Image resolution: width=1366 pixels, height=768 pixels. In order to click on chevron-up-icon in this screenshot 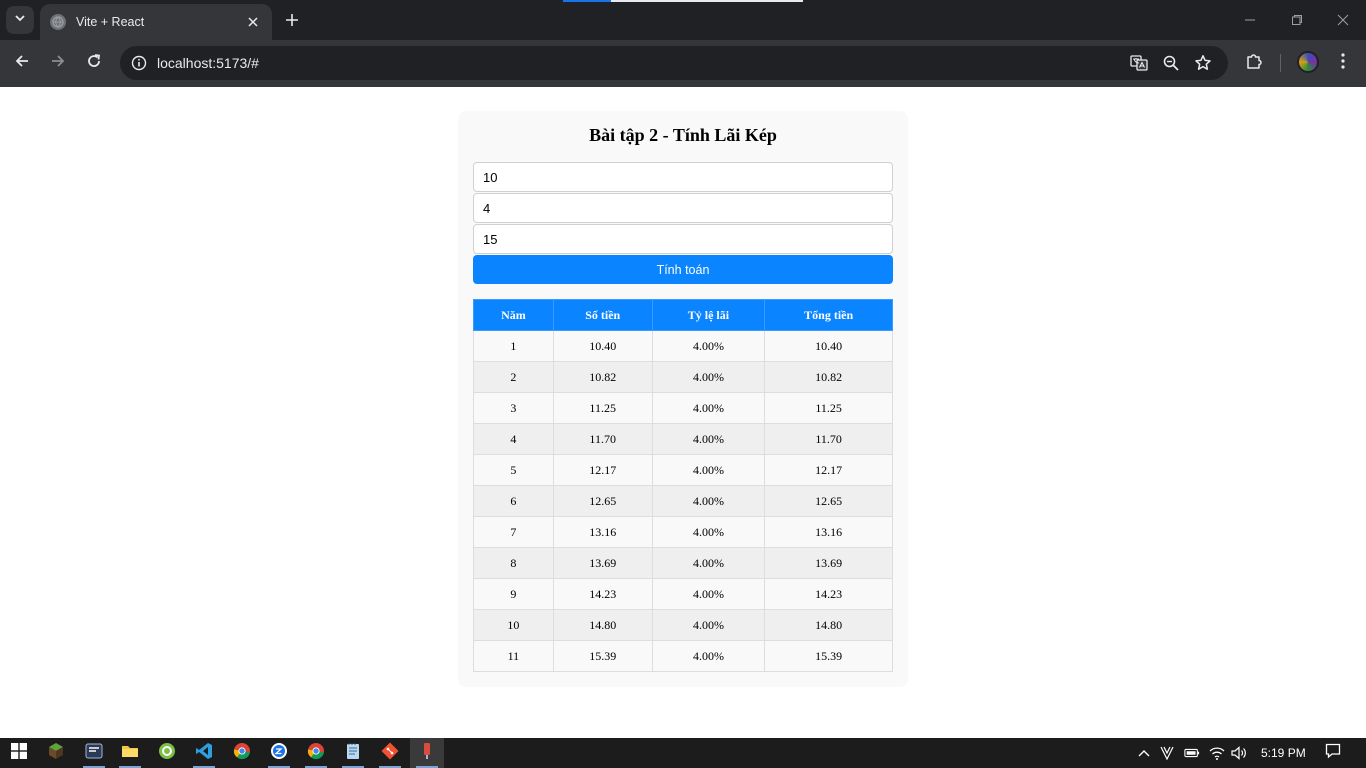, I will do `click(1144, 753)`.